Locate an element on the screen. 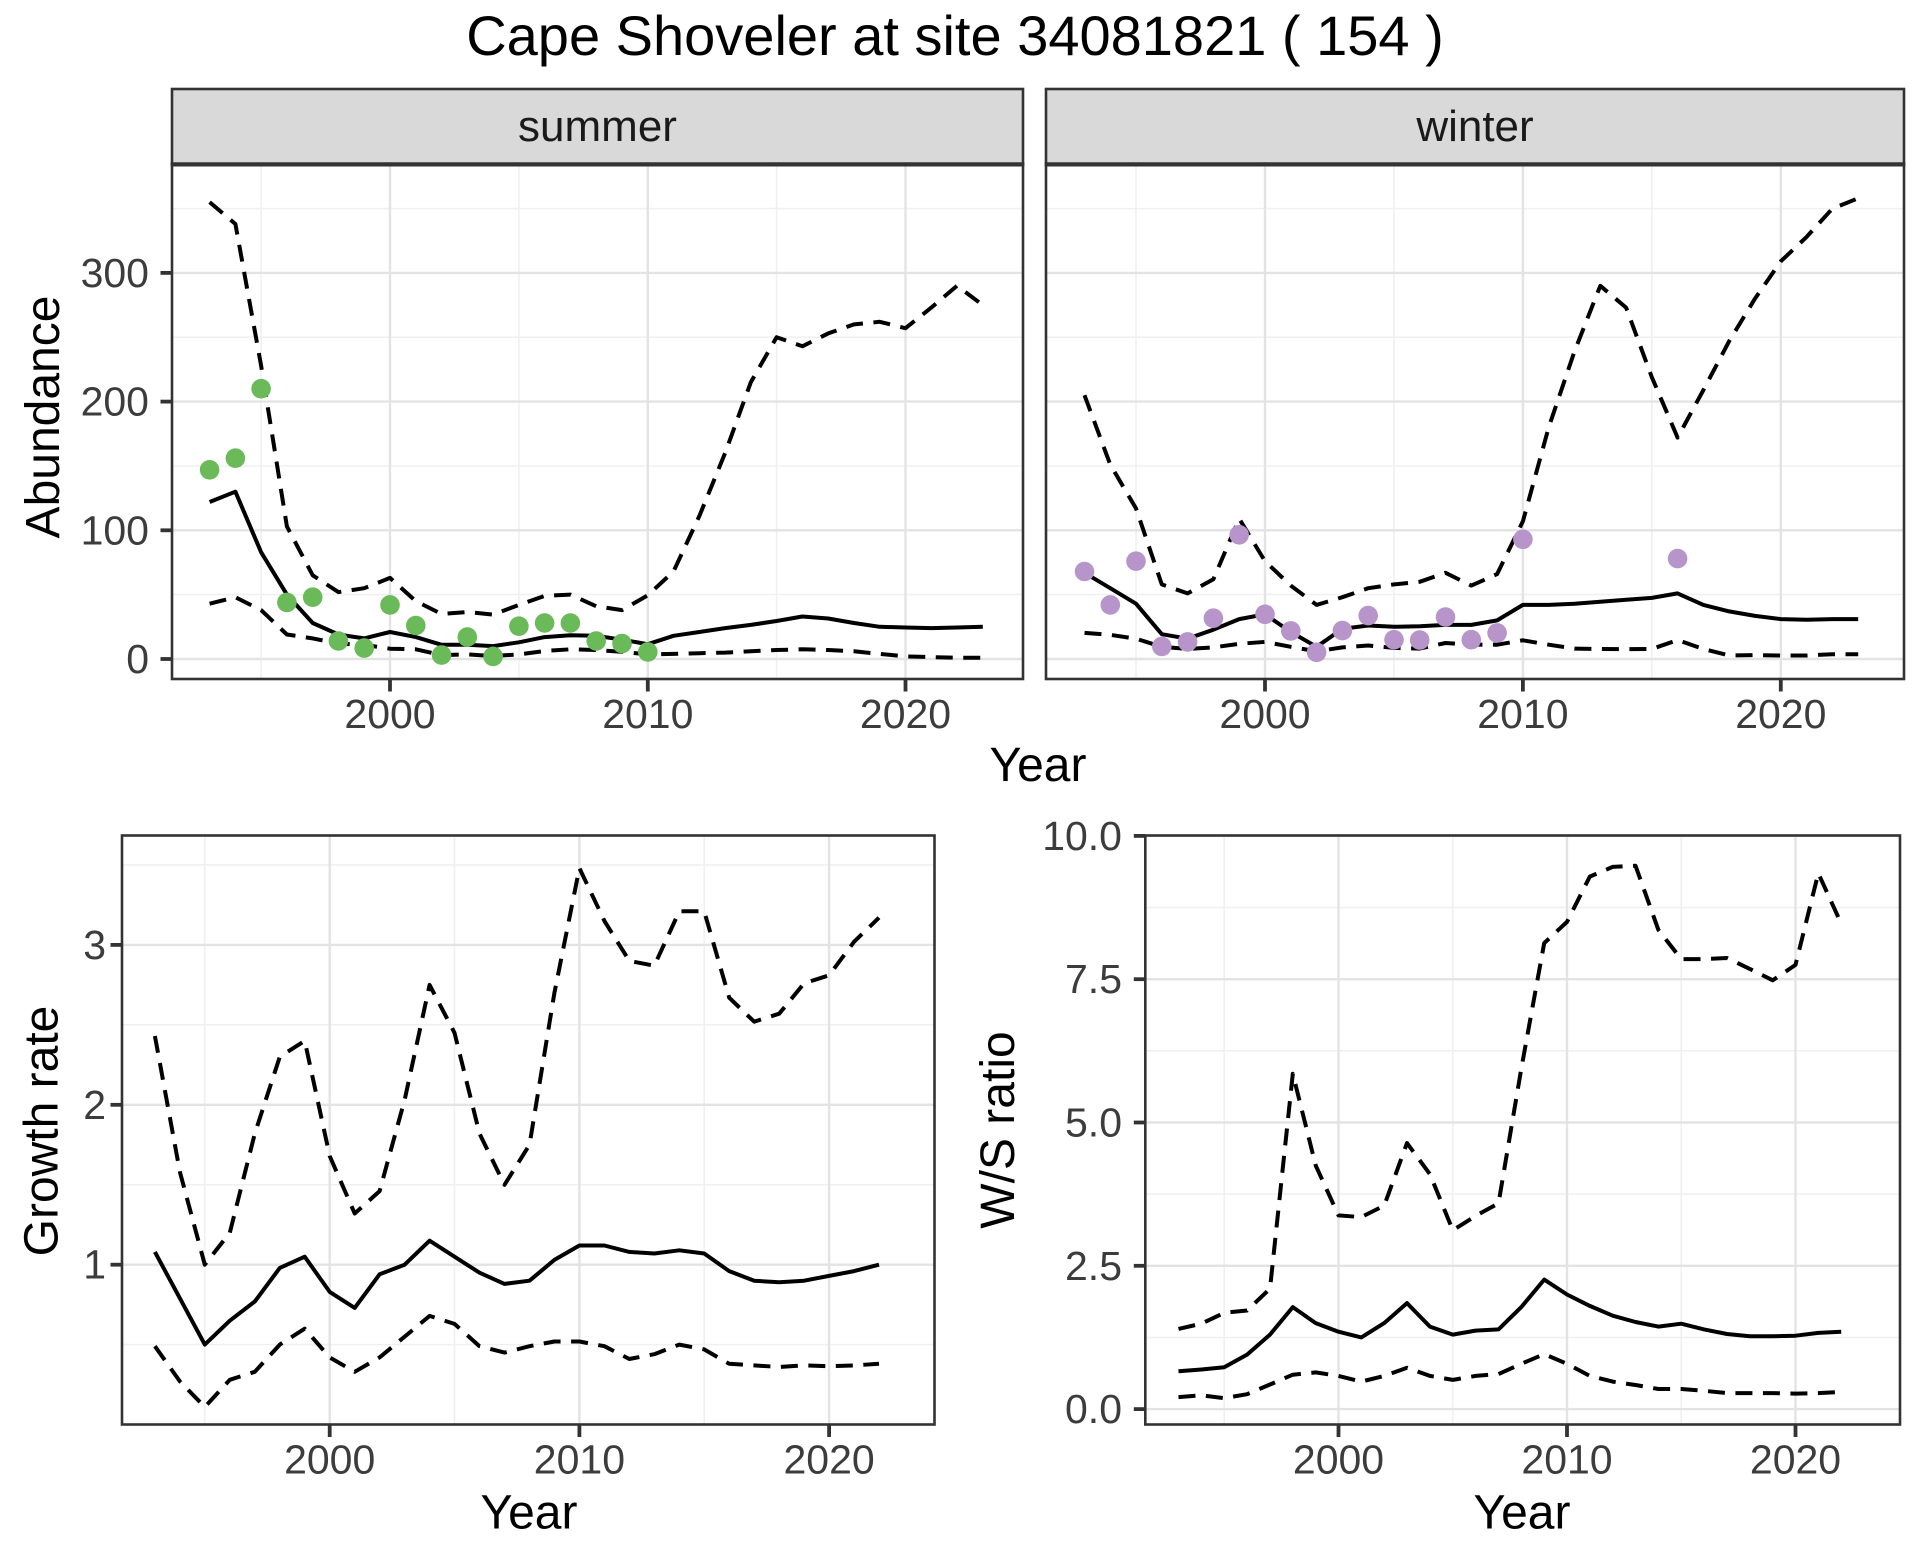 The image size is (1920, 1565). svg-text: 0 is located at coordinates (137, 659).